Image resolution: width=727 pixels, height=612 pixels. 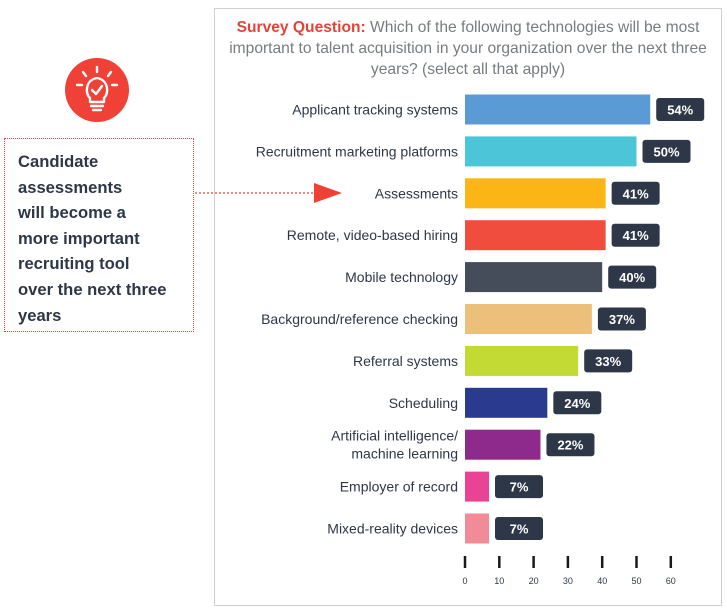 I want to click on value-label: 40%, so click(x=632, y=277).